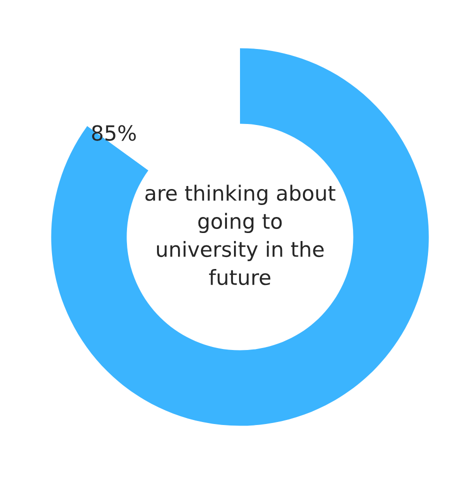 The image size is (474, 477). Describe the element at coordinates (240, 235) in the screenshot. I see `text: are thinking about going to university in the future` at that location.